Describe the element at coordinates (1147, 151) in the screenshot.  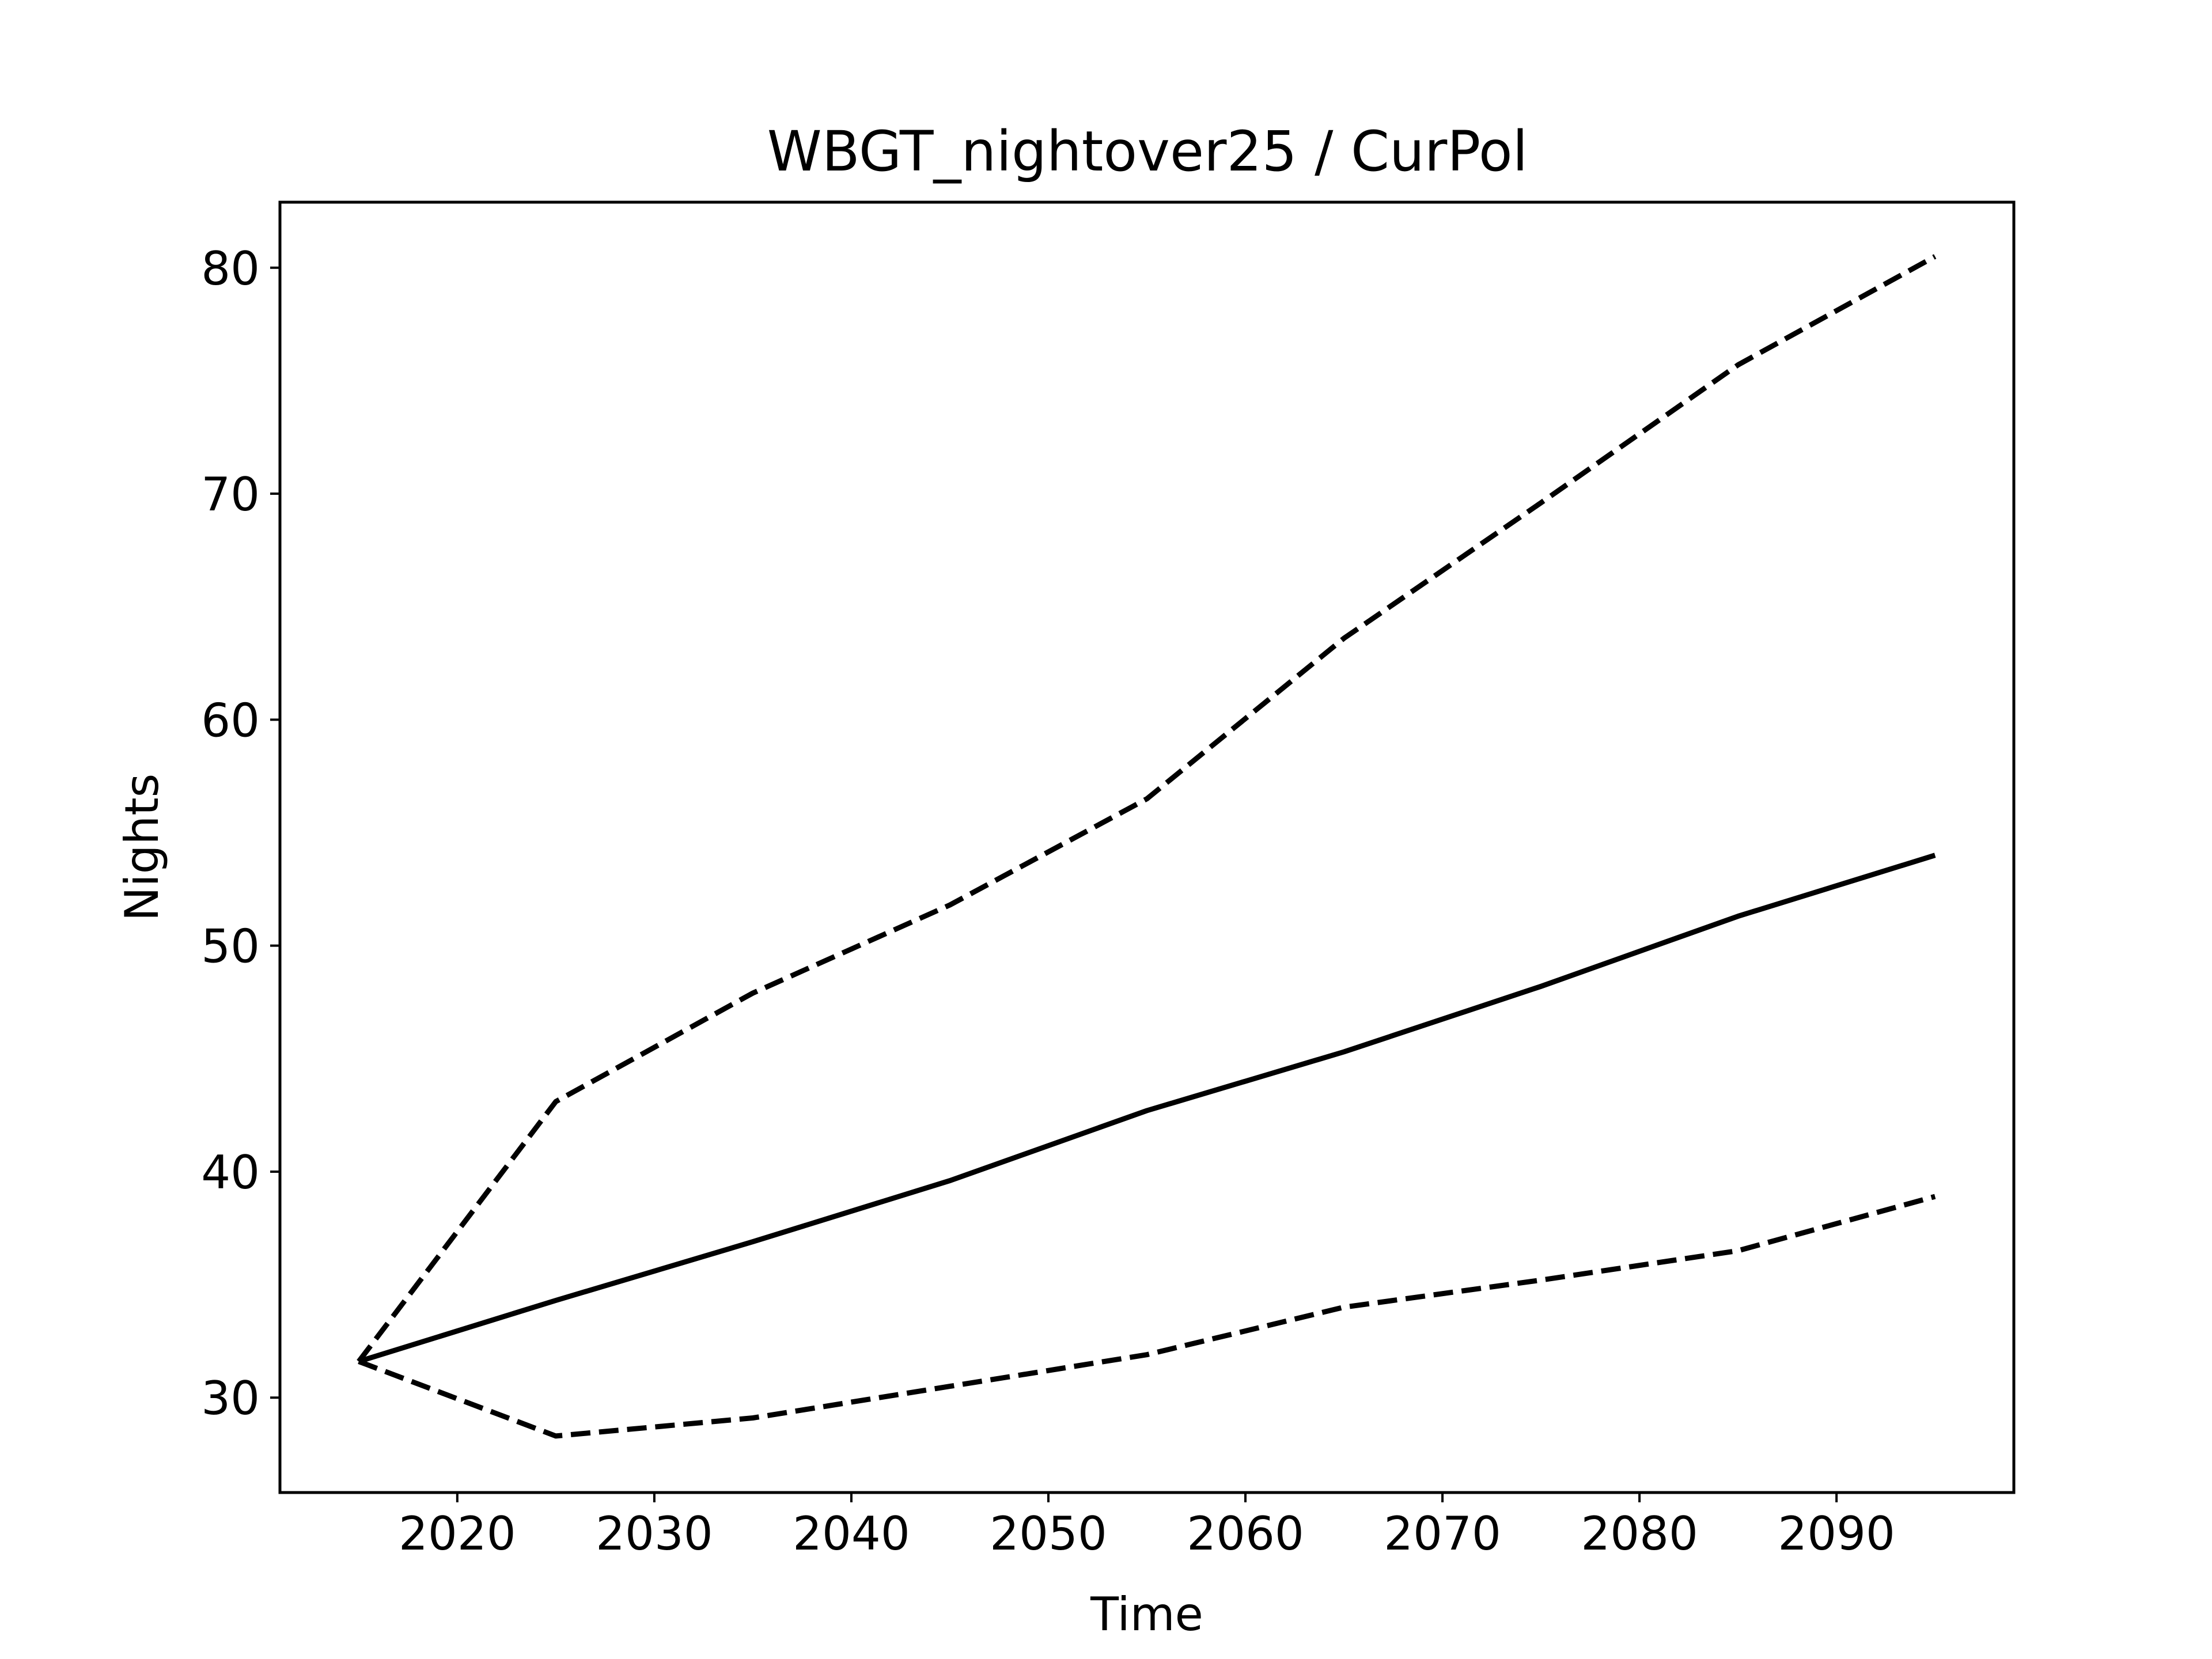
I see `chart-title: WBGT_nightover25 / CurPol` at that location.